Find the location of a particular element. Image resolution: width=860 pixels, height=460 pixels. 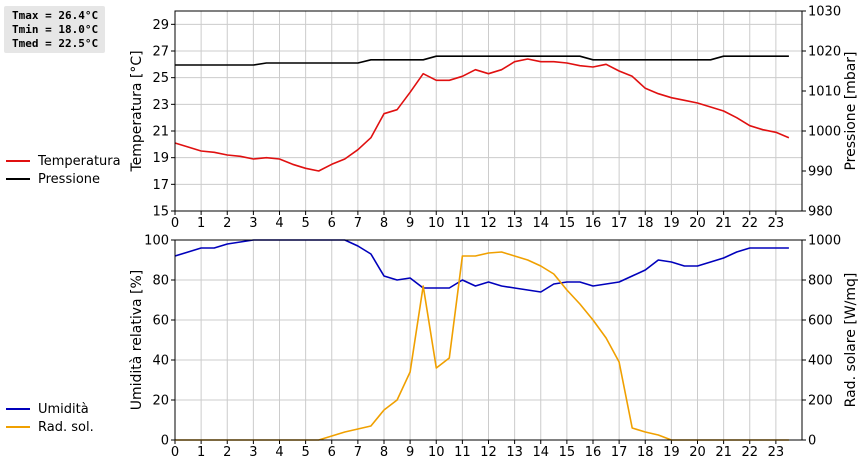

top-ytick-label: 17 is located at coordinates (160, 185).